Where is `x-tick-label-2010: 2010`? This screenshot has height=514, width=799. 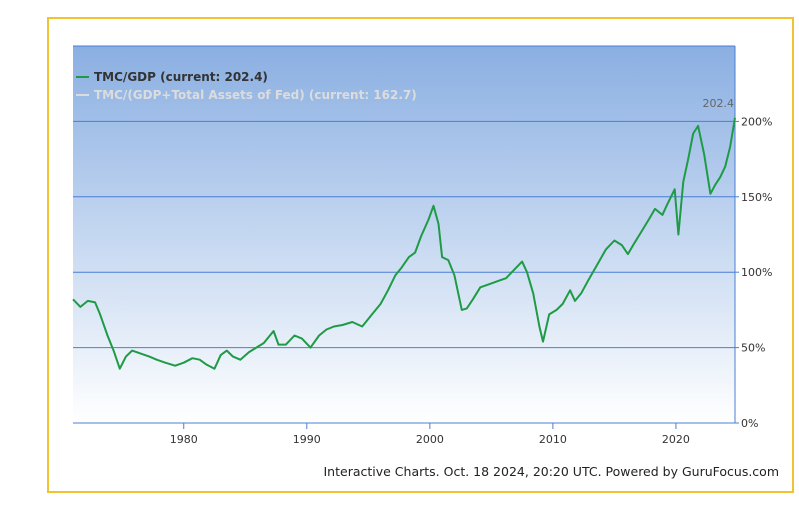
x-tick-label-2010: 2010 is located at coordinates (553, 439).